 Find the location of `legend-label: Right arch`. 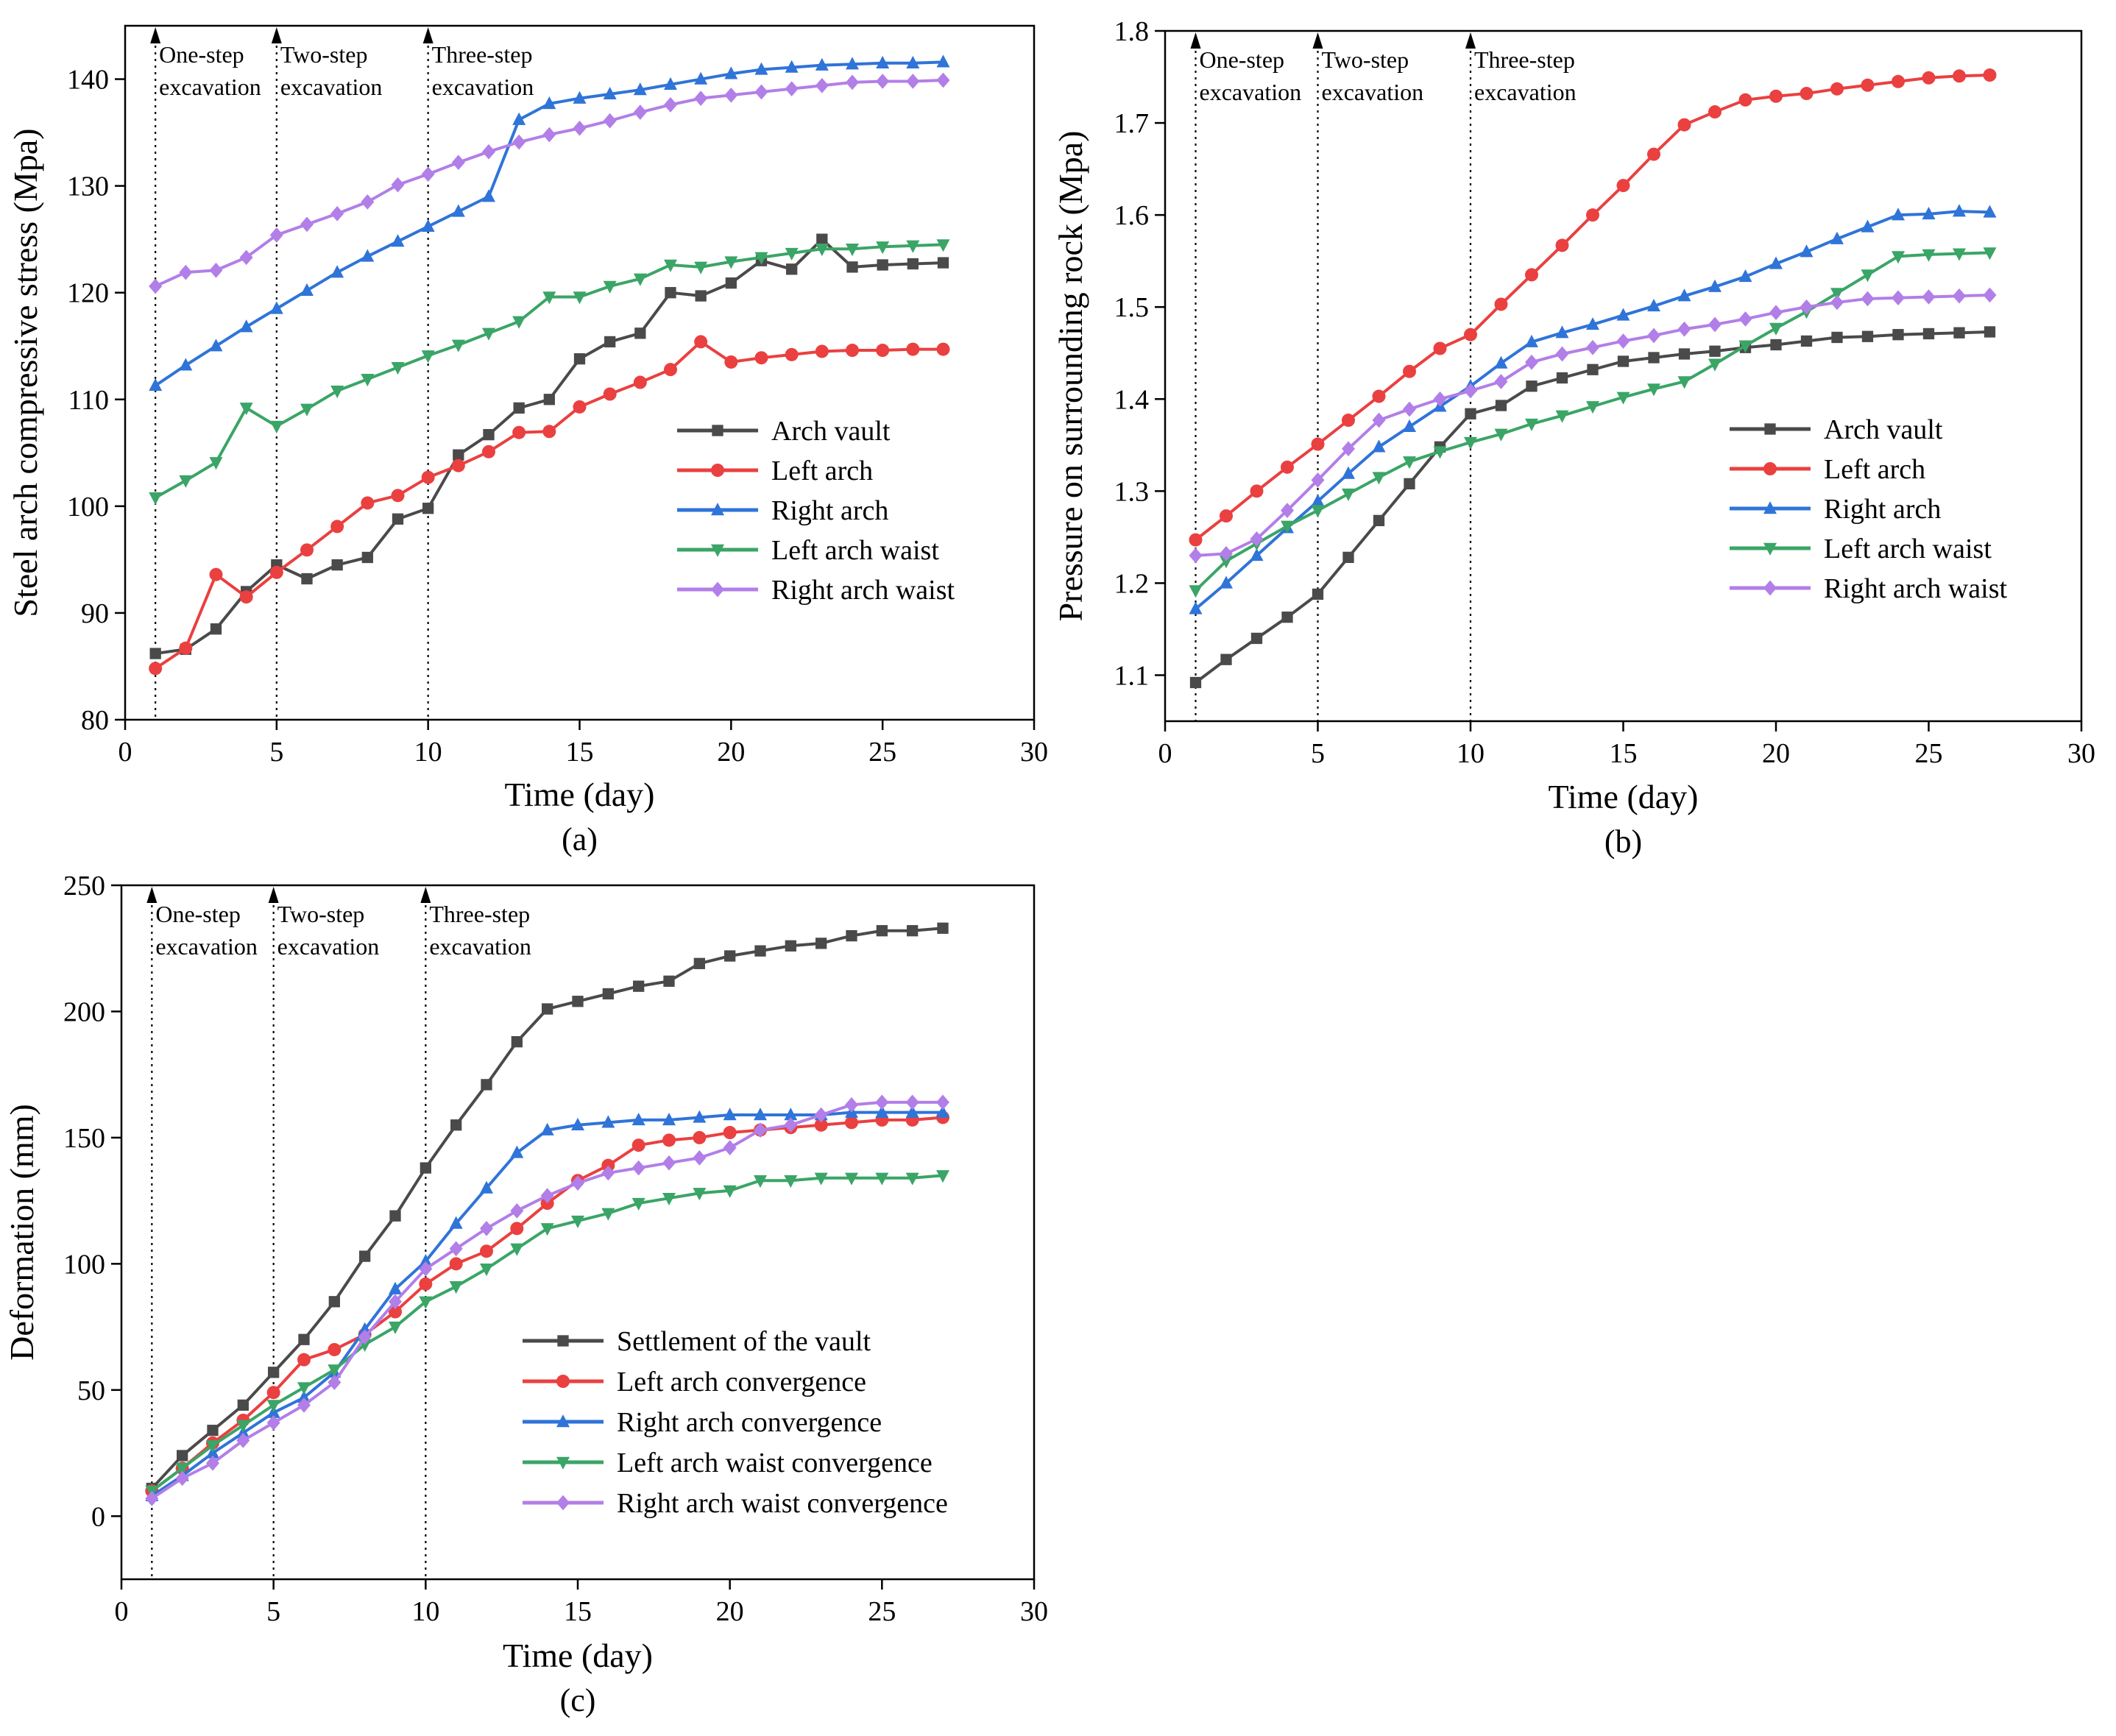

legend-label: Right arch is located at coordinates (1882, 509).